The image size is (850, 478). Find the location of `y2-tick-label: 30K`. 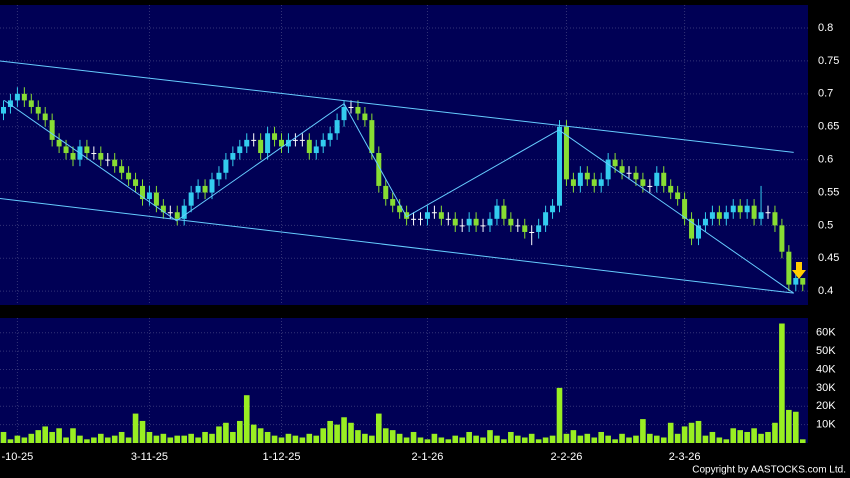

y2-tick-label: 30K is located at coordinates (826, 388).